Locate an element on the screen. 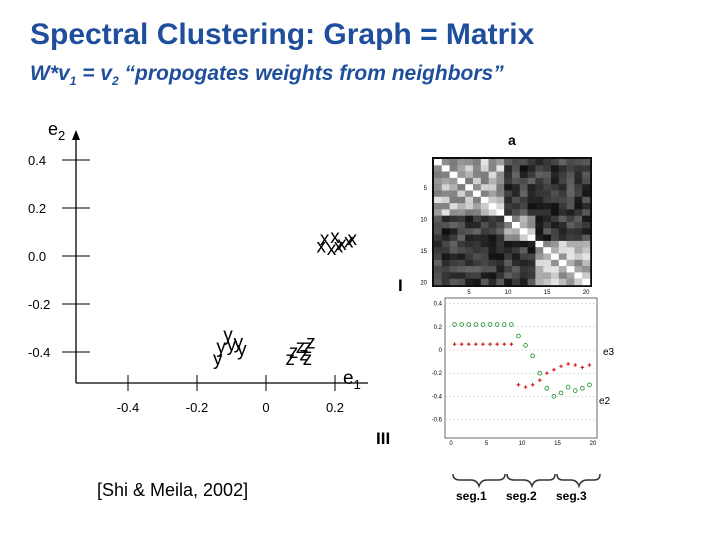 This screenshot has width=720, height=540. matrix-y-tick: 20 is located at coordinates (423, 284).